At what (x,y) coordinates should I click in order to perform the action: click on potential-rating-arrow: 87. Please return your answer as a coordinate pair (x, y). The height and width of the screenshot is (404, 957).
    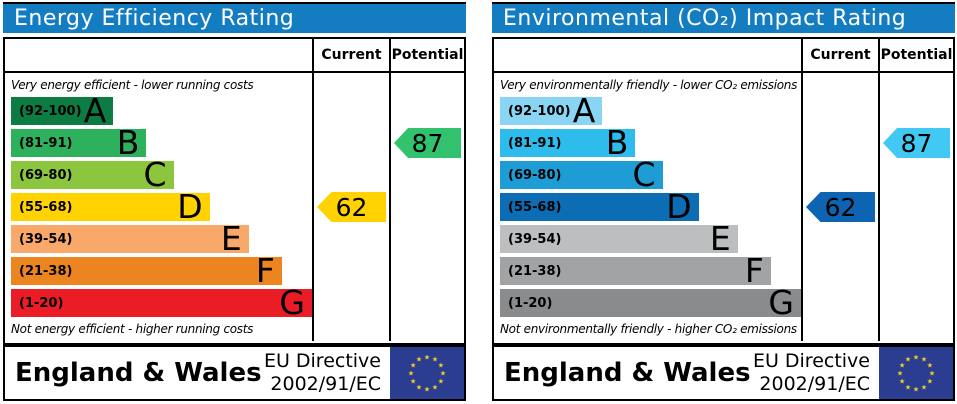
    Looking at the image, I should click on (916, 143).